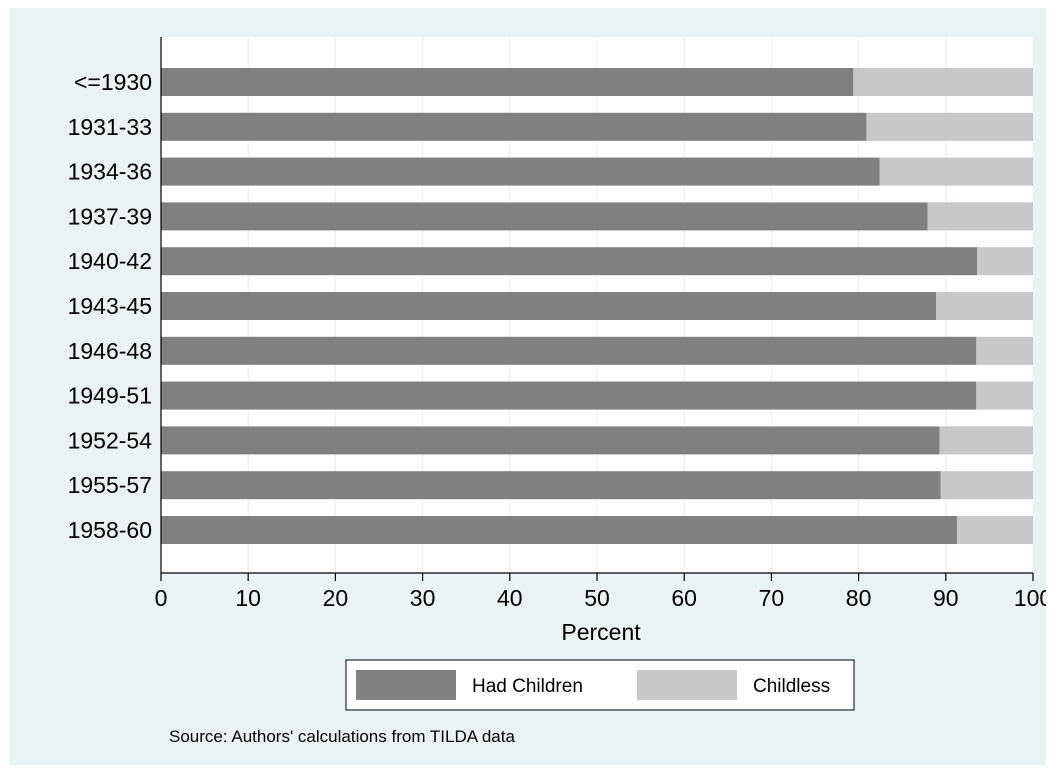 This screenshot has height=773, width=1053. Describe the element at coordinates (527, 686) in the screenshot. I see `legend-label-had-children: Had Children` at that location.